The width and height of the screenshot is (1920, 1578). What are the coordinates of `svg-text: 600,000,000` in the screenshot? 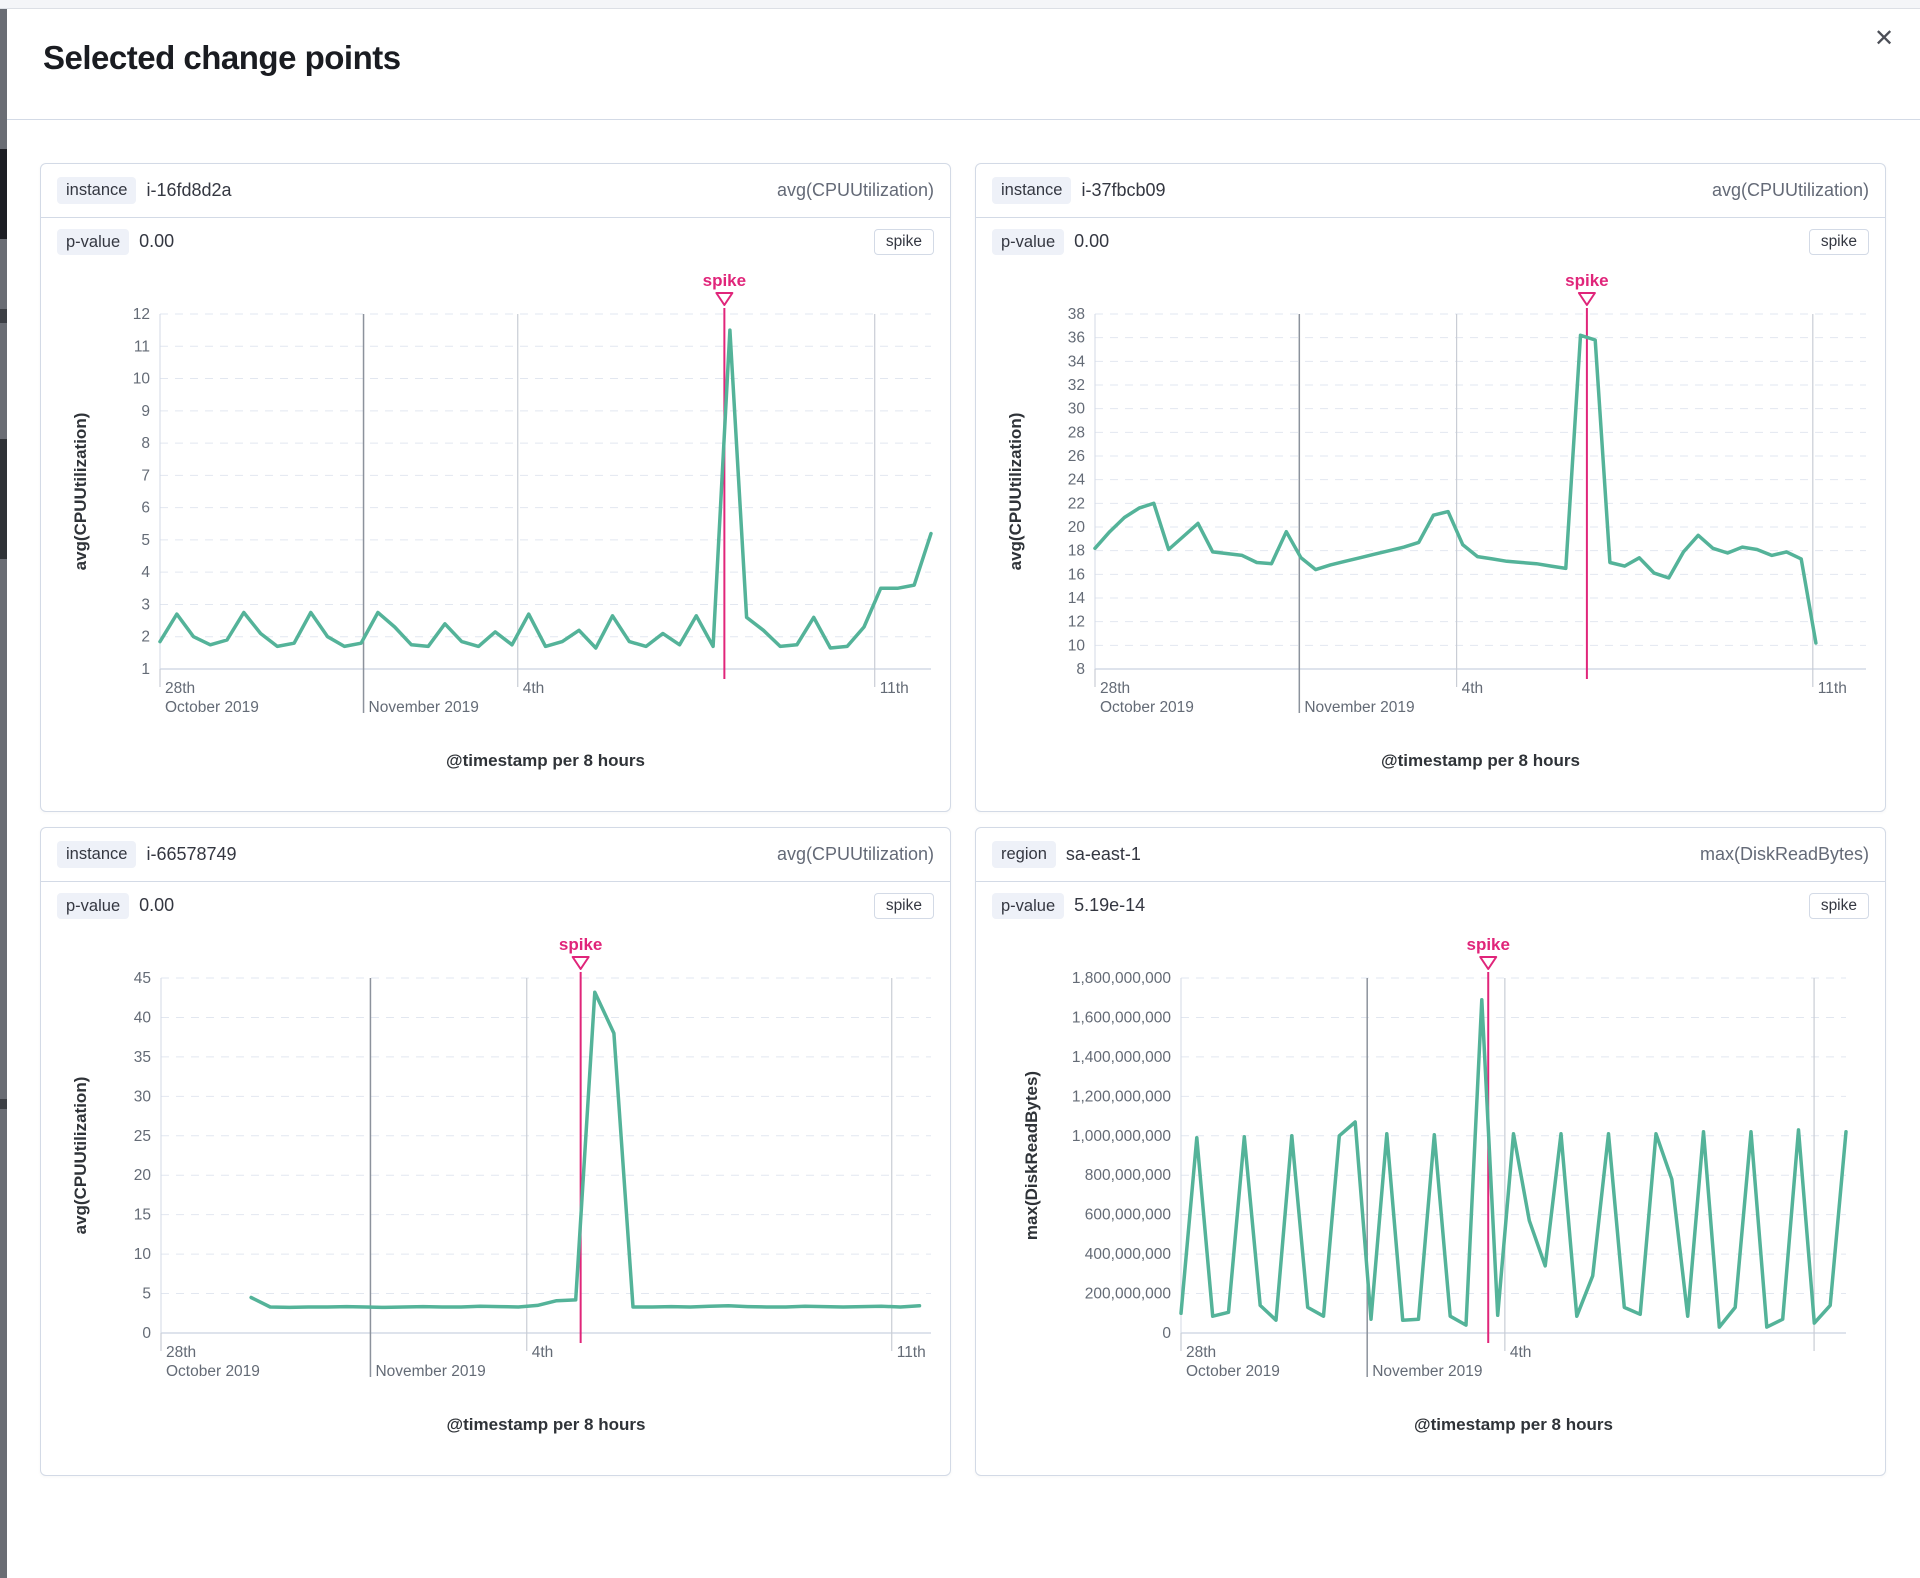 It's located at (1128, 1215).